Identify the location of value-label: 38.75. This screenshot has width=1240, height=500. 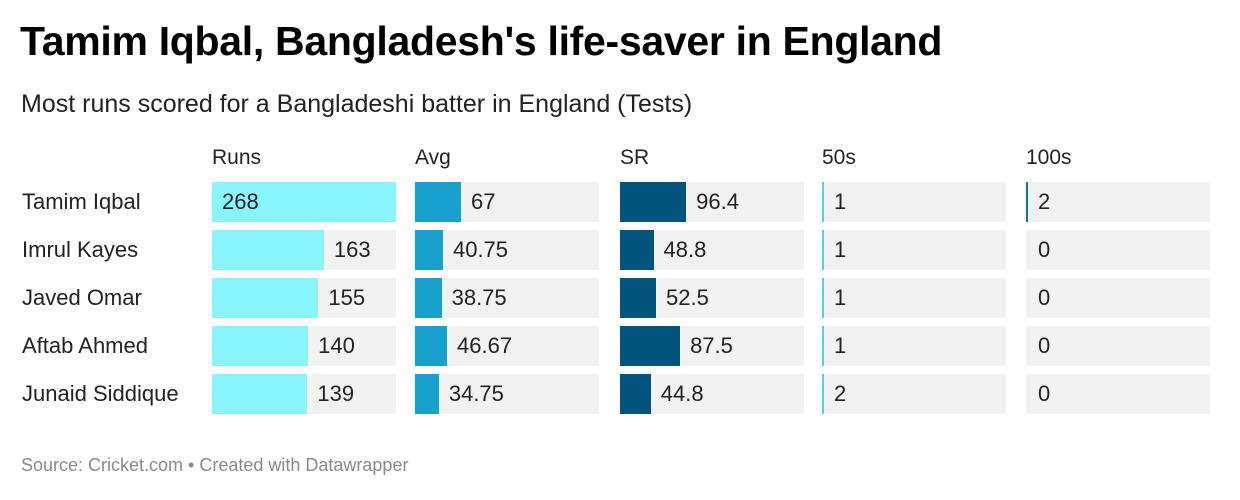
(479, 297).